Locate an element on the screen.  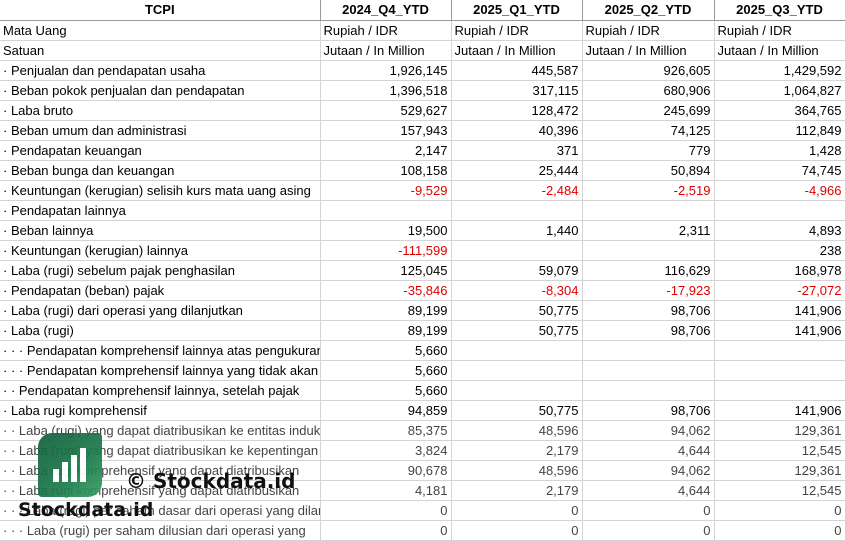
value-cell: 59,079 is located at coordinates (517, 270).